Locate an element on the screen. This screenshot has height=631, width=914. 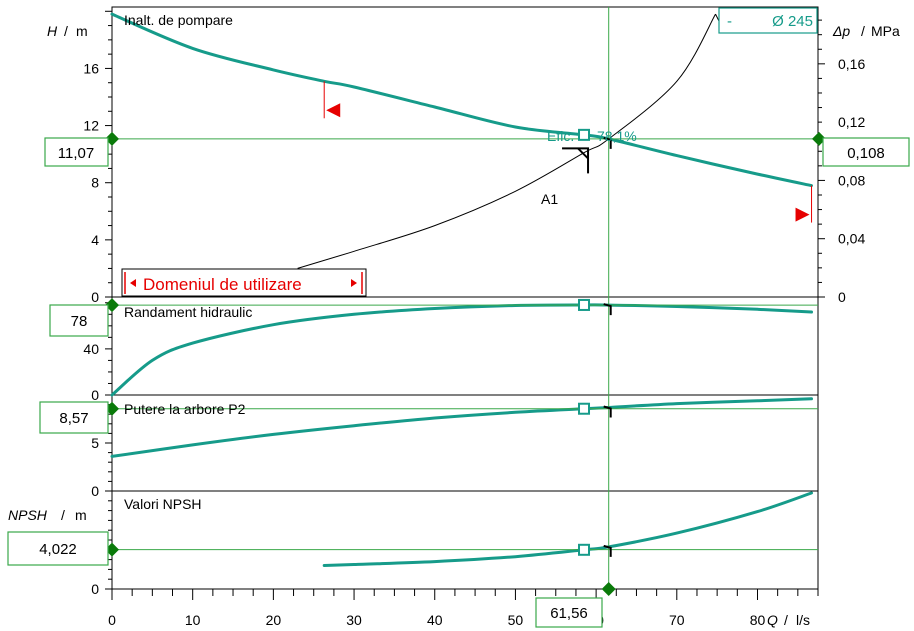
efficiency-label: Efic. is located at coordinates (560, 136).